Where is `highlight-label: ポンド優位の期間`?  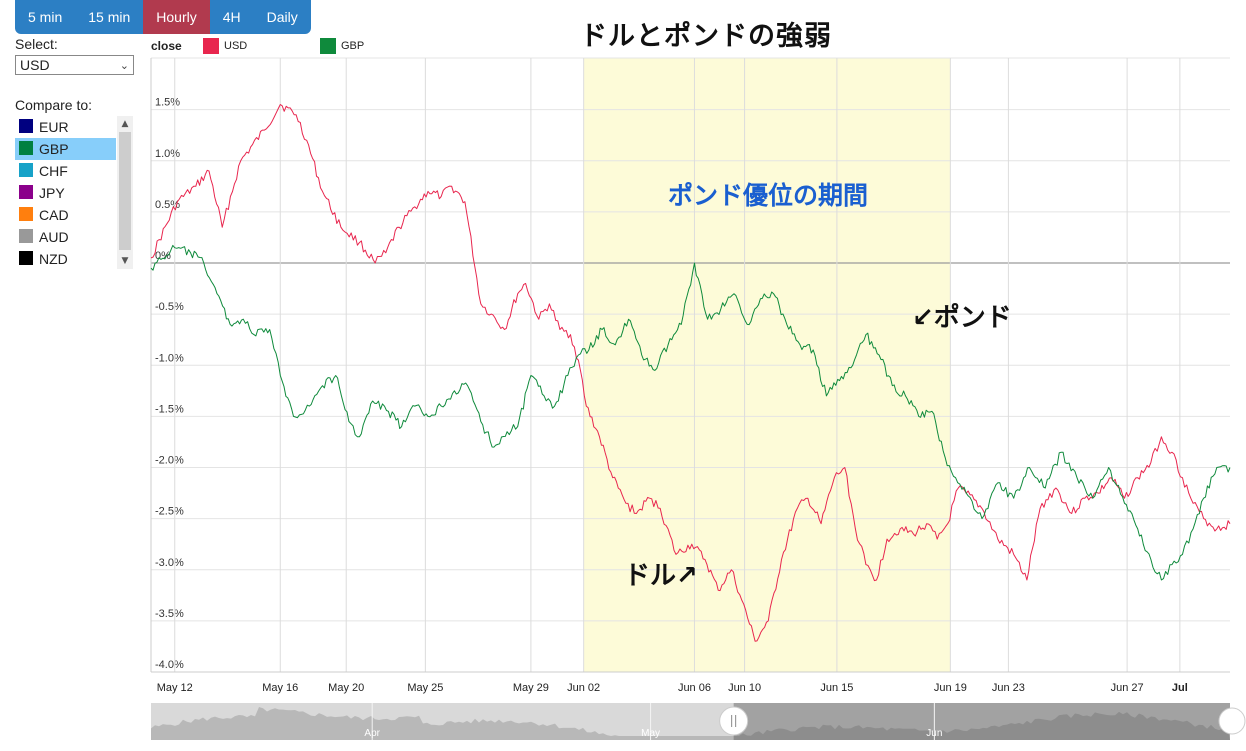 highlight-label: ポンド優位の期間 is located at coordinates (768, 195).